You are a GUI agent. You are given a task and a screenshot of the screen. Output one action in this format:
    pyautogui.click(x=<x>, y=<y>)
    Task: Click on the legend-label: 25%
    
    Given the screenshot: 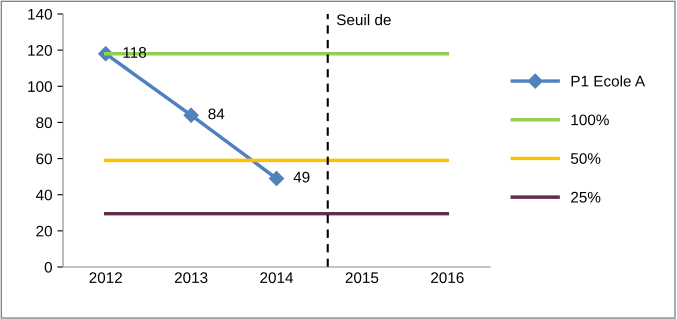 What is the action you would take?
    pyautogui.click(x=585, y=197)
    